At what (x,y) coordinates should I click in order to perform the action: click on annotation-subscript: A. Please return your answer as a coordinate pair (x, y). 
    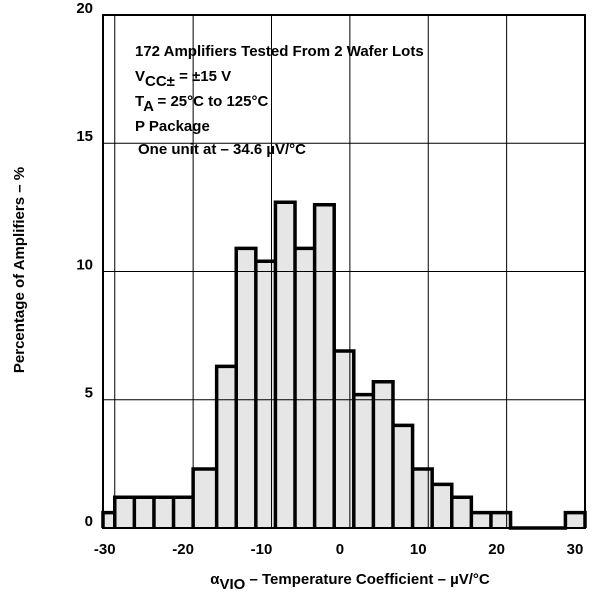
    Looking at the image, I should click on (148, 106).